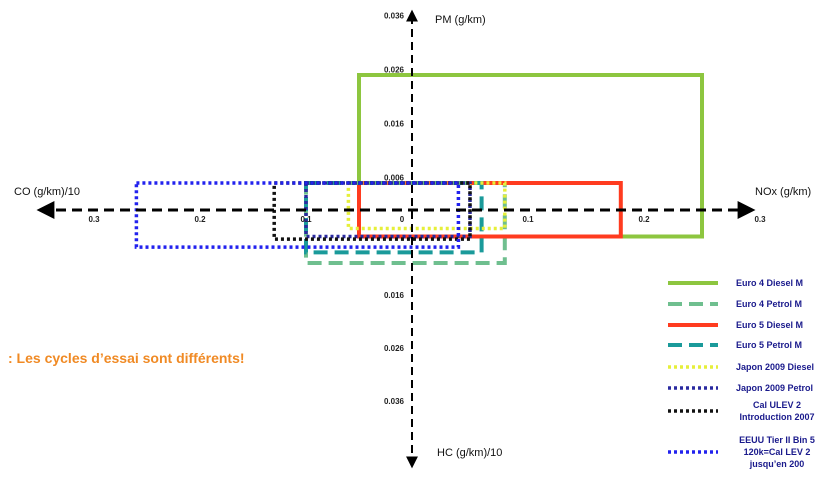 Image resolution: width=834 pixels, height=483 pixels. I want to click on y-tick-top-1: 0.026, so click(394, 70).